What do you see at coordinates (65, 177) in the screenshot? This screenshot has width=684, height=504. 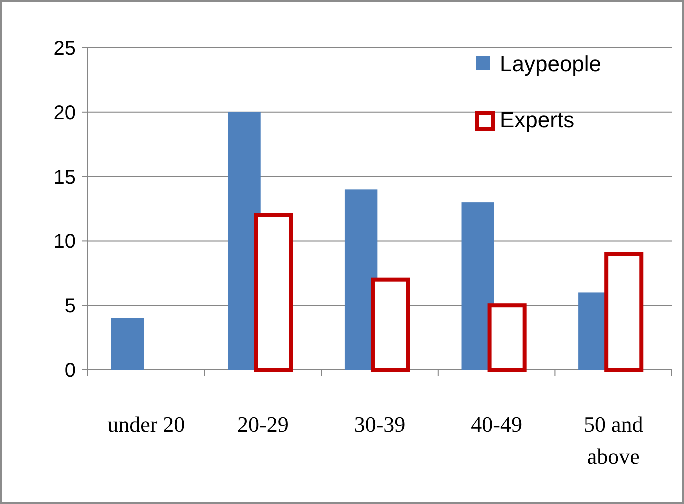 I see `y-tick-label: 15` at bounding box center [65, 177].